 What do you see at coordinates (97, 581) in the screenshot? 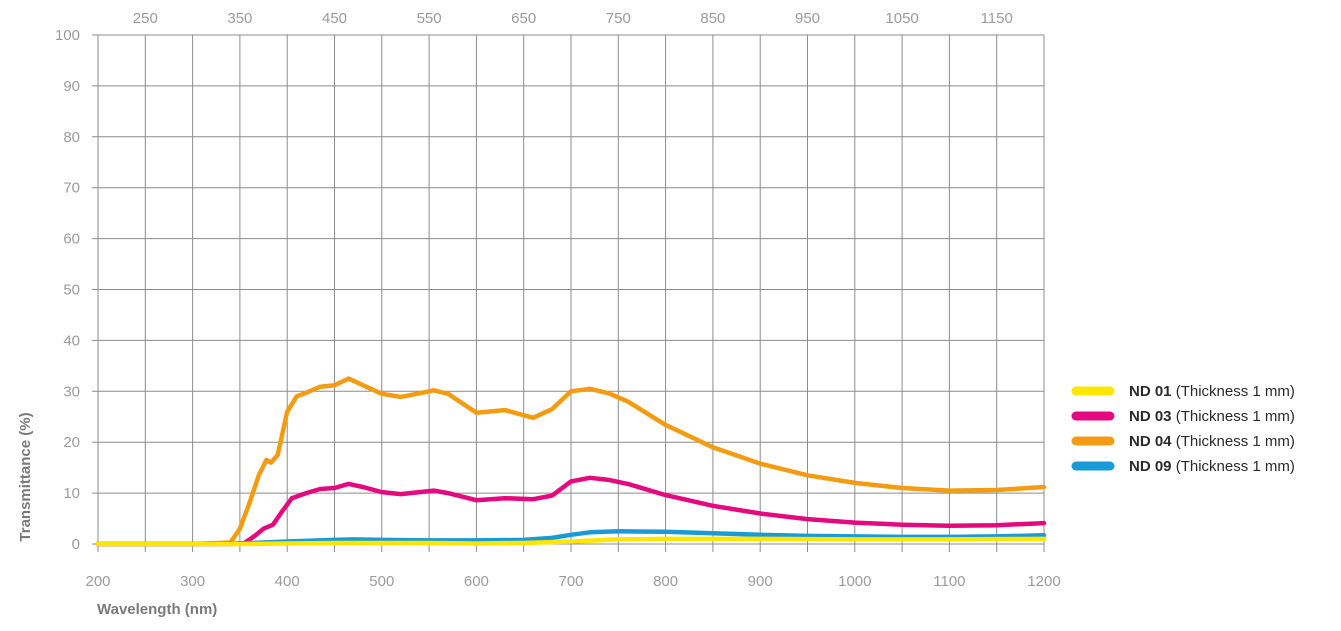
I see `x-tick-label: 200` at bounding box center [97, 581].